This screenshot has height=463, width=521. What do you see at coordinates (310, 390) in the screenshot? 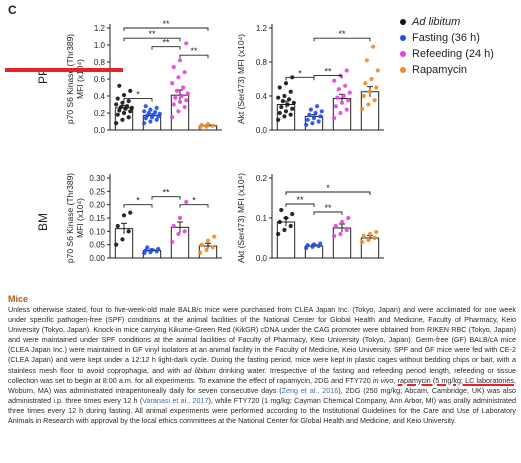
I see `citation-link: Zeng et al., 2016` at bounding box center [310, 390].